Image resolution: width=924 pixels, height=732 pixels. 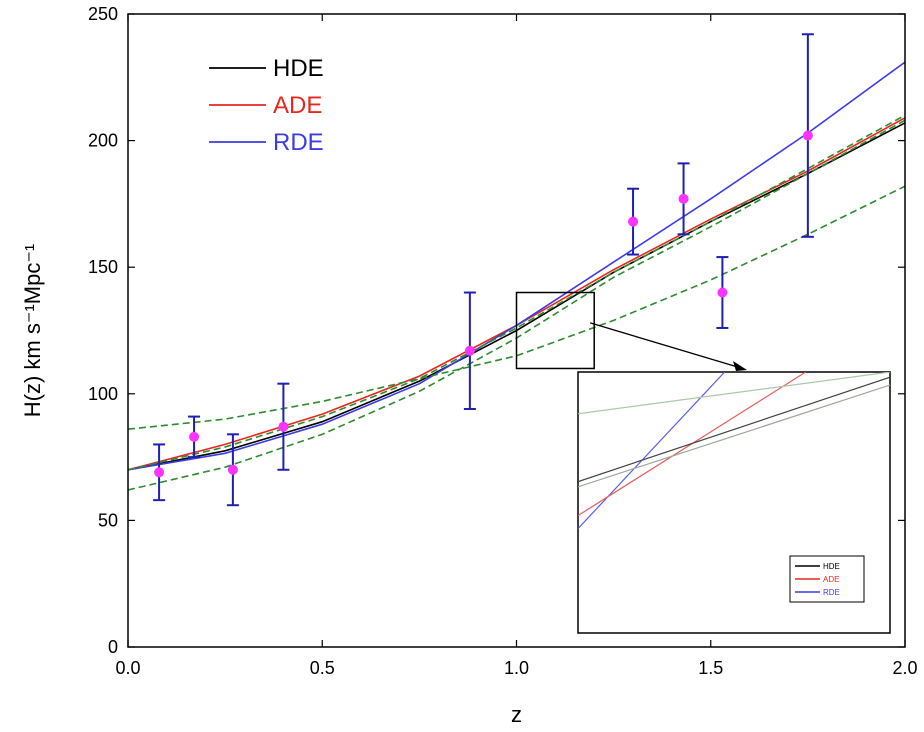 I want to click on y-tick-label: 150, so click(x=103, y=267).